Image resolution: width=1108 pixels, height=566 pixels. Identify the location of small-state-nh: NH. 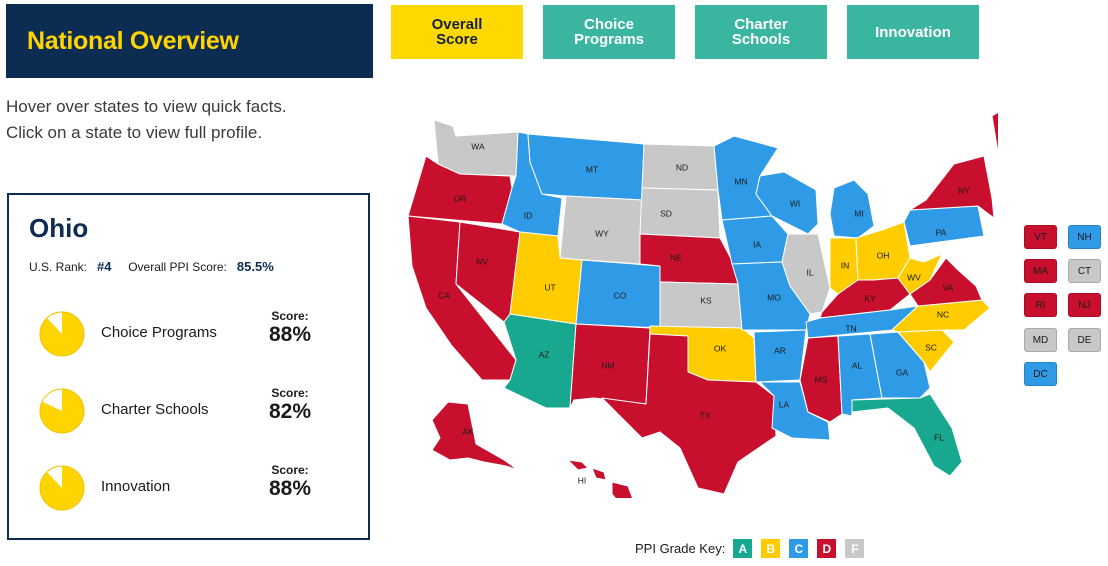
(1084, 237).